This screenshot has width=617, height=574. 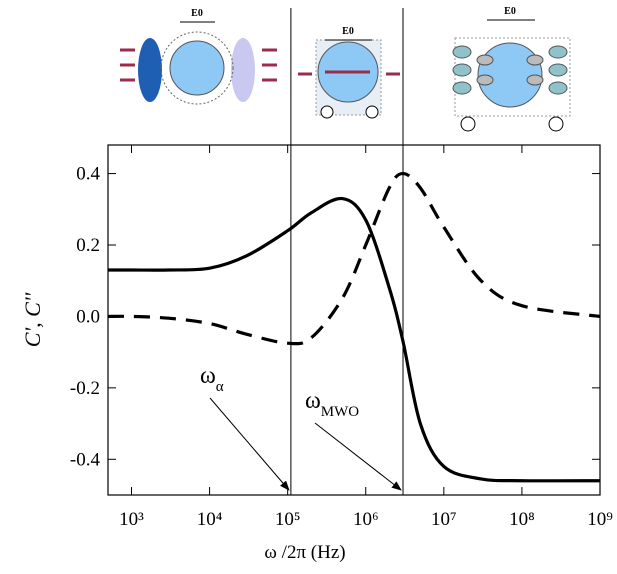 I want to click on x-tick-label: 10⁷, so click(x=444, y=519).